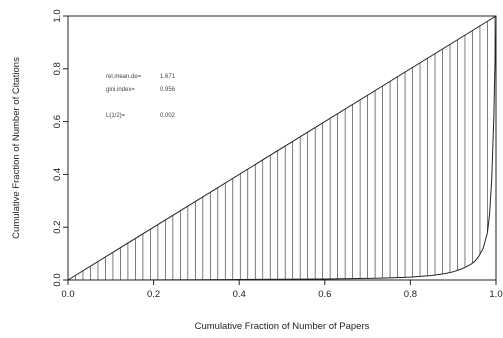  I want to click on annotation-label-rel-mean: rel.mean.de=, so click(124, 77).